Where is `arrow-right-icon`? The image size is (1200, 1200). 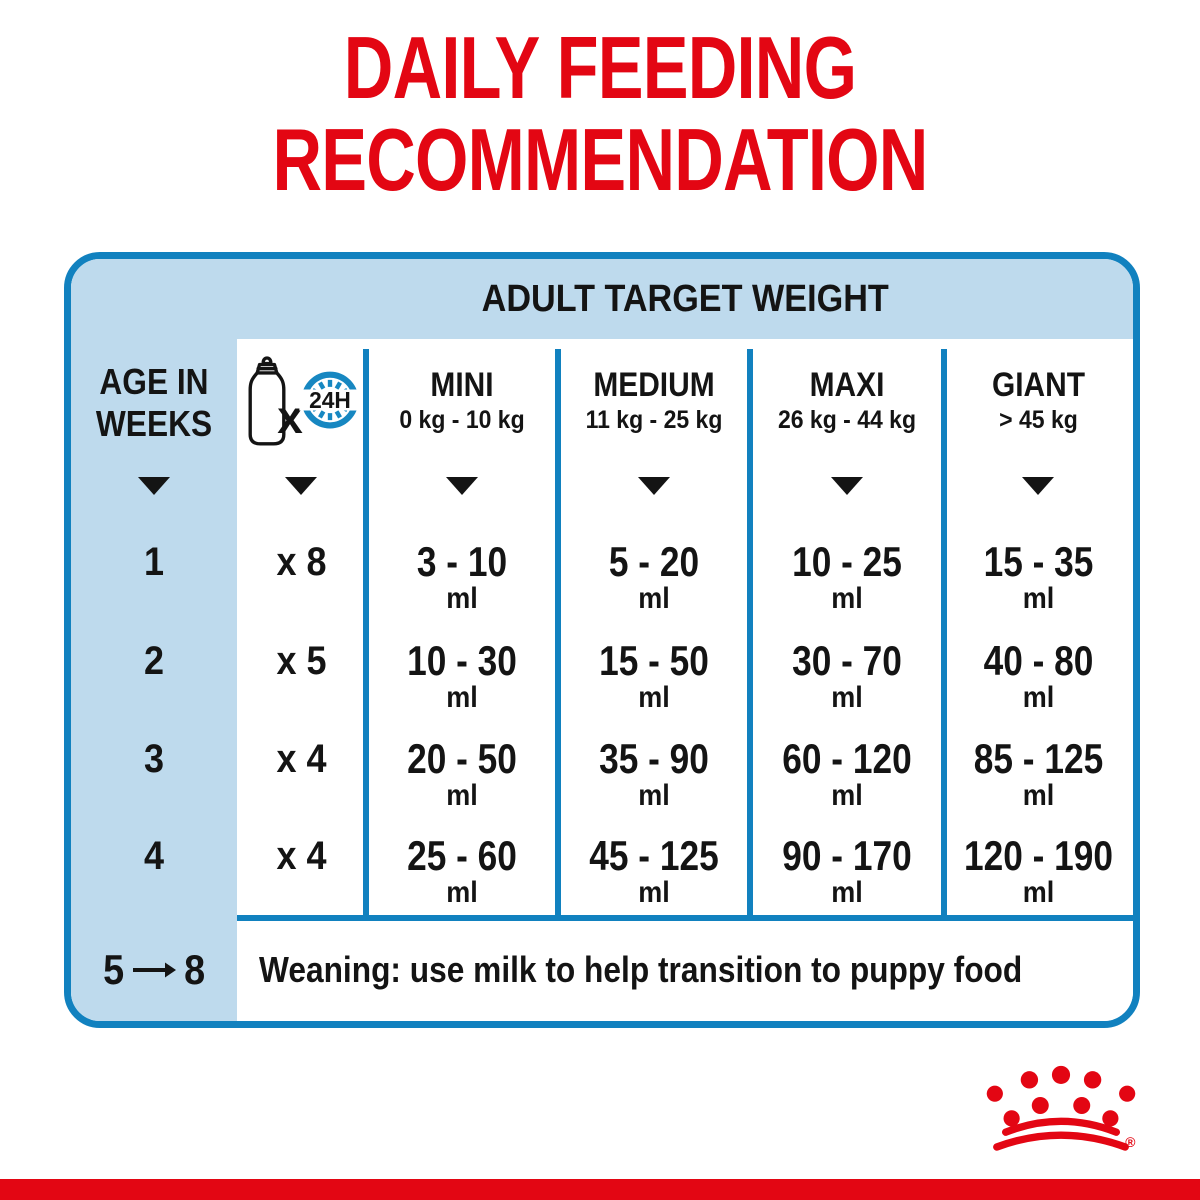
arrow-right-icon is located at coordinates (154, 970).